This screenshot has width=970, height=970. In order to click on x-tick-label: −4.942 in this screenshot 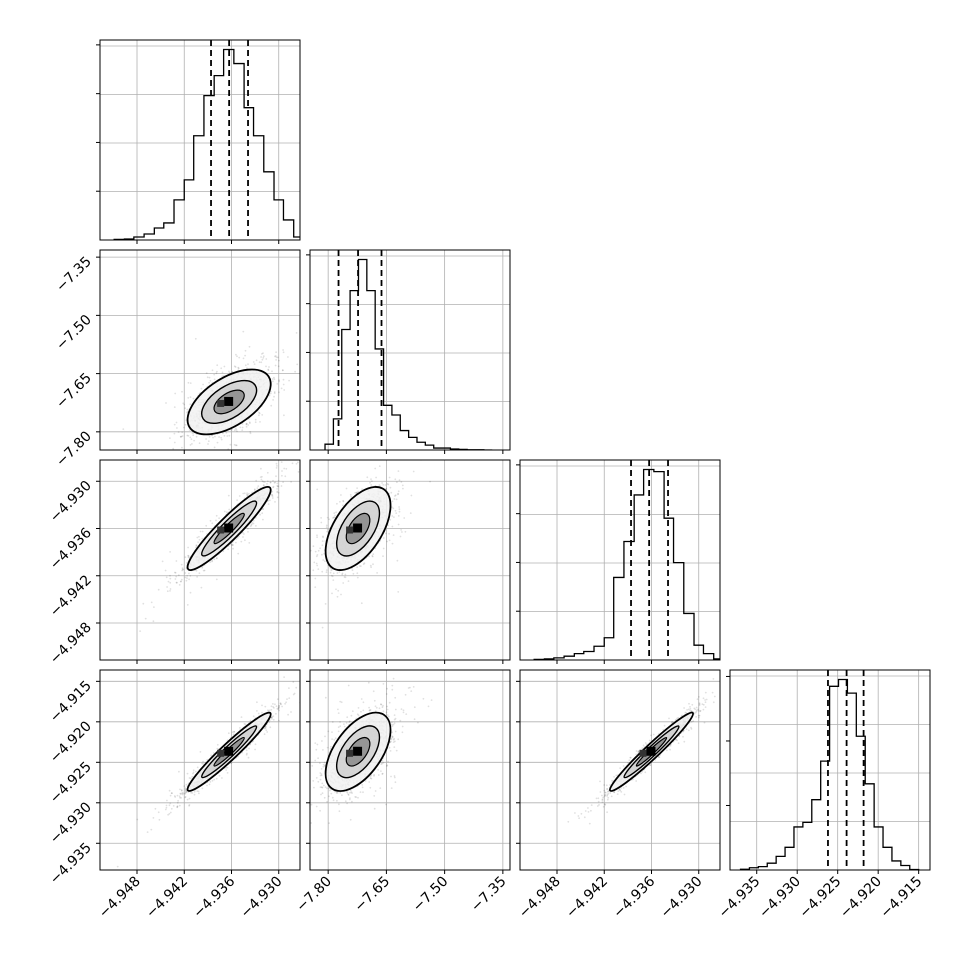, I will do `click(167, 898)`.